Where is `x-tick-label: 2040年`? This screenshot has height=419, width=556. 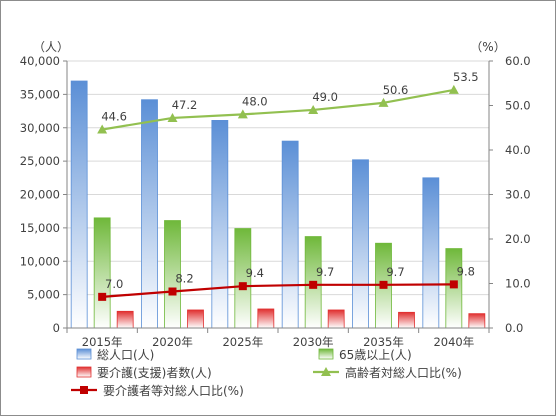 x-tick-label: 2040年 is located at coordinates (453, 342).